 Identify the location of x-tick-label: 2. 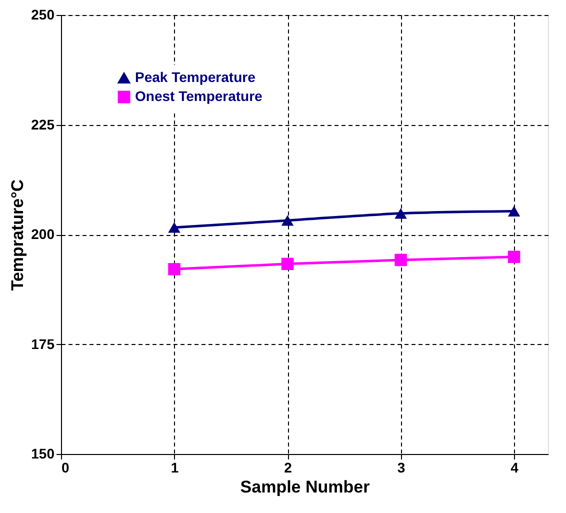
(288, 468).